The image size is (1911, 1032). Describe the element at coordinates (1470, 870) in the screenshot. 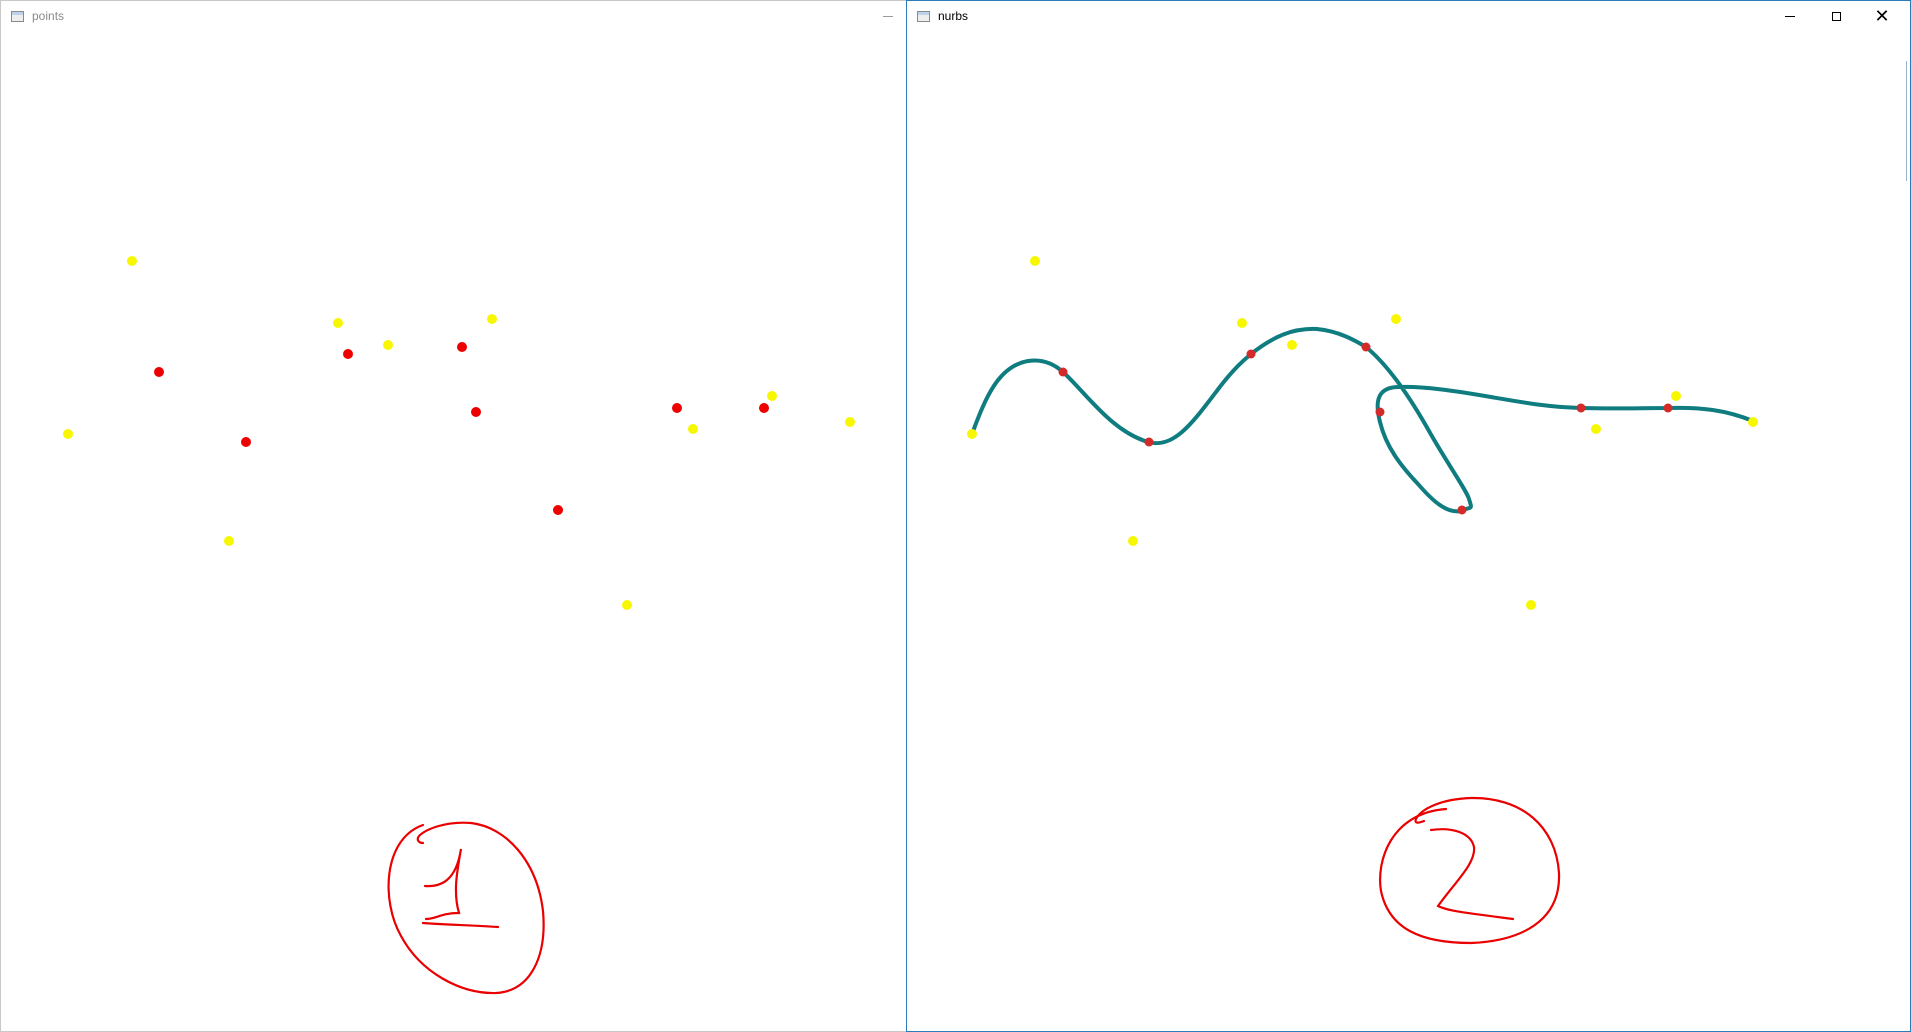

I see `annotation-2: 2` at that location.